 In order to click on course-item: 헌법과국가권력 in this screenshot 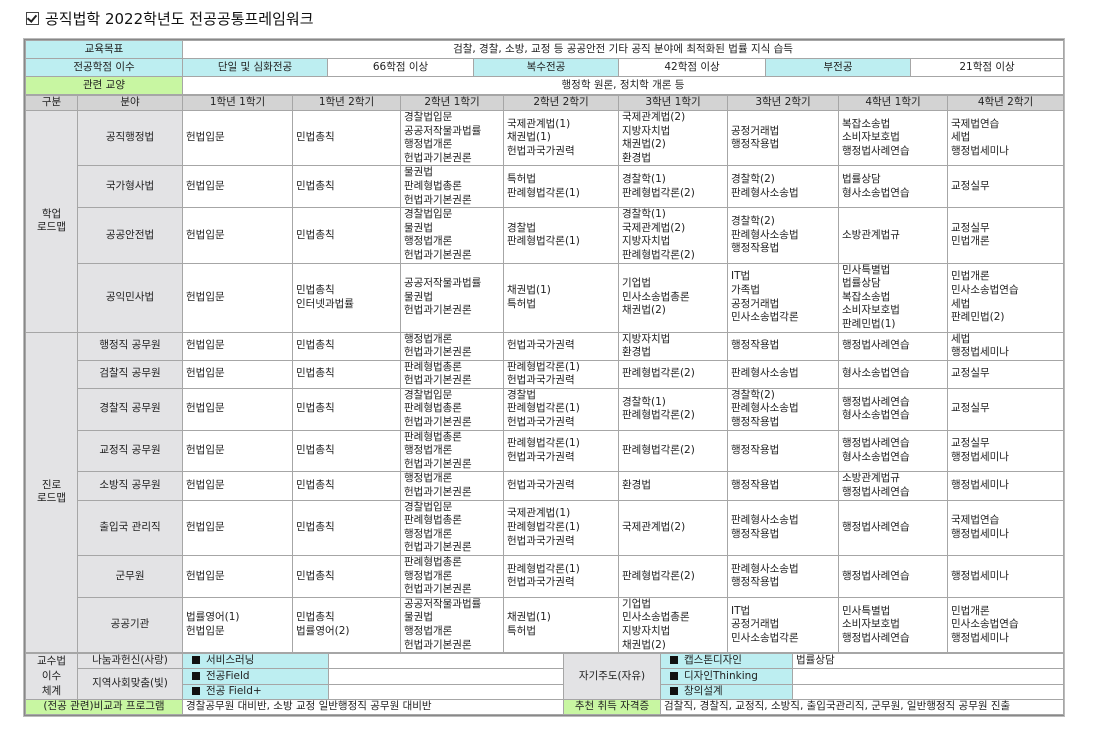, I will do `click(541, 422)`.